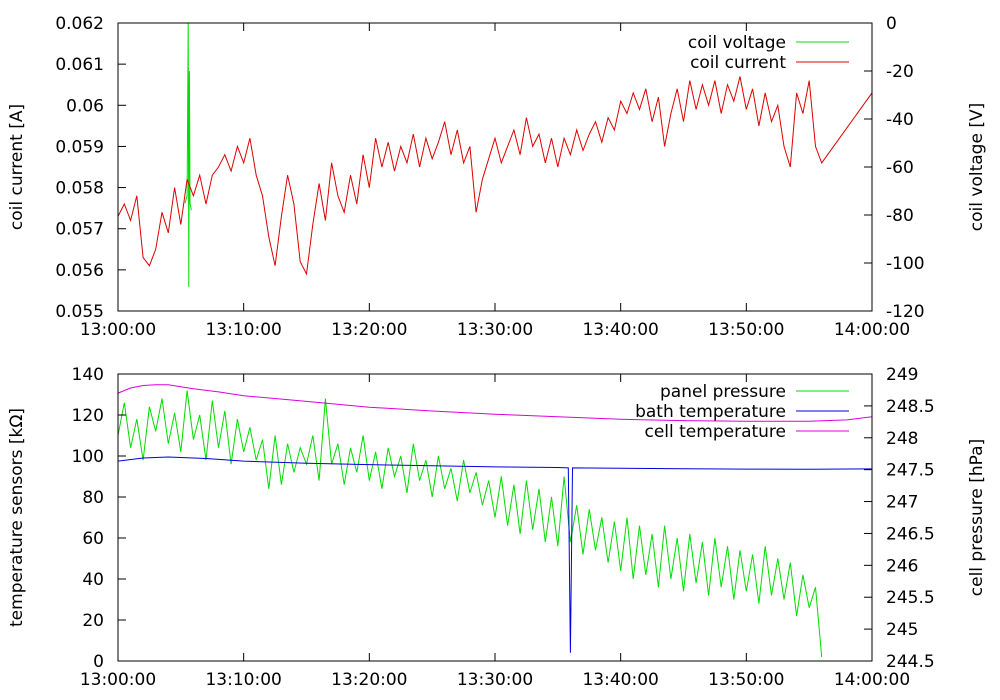 The image size is (1000, 700). What do you see at coordinates (715, 432) in the screenshot?
I see `legend-label-cell-temperature: cell temperature` at bounding box center [715, 432].